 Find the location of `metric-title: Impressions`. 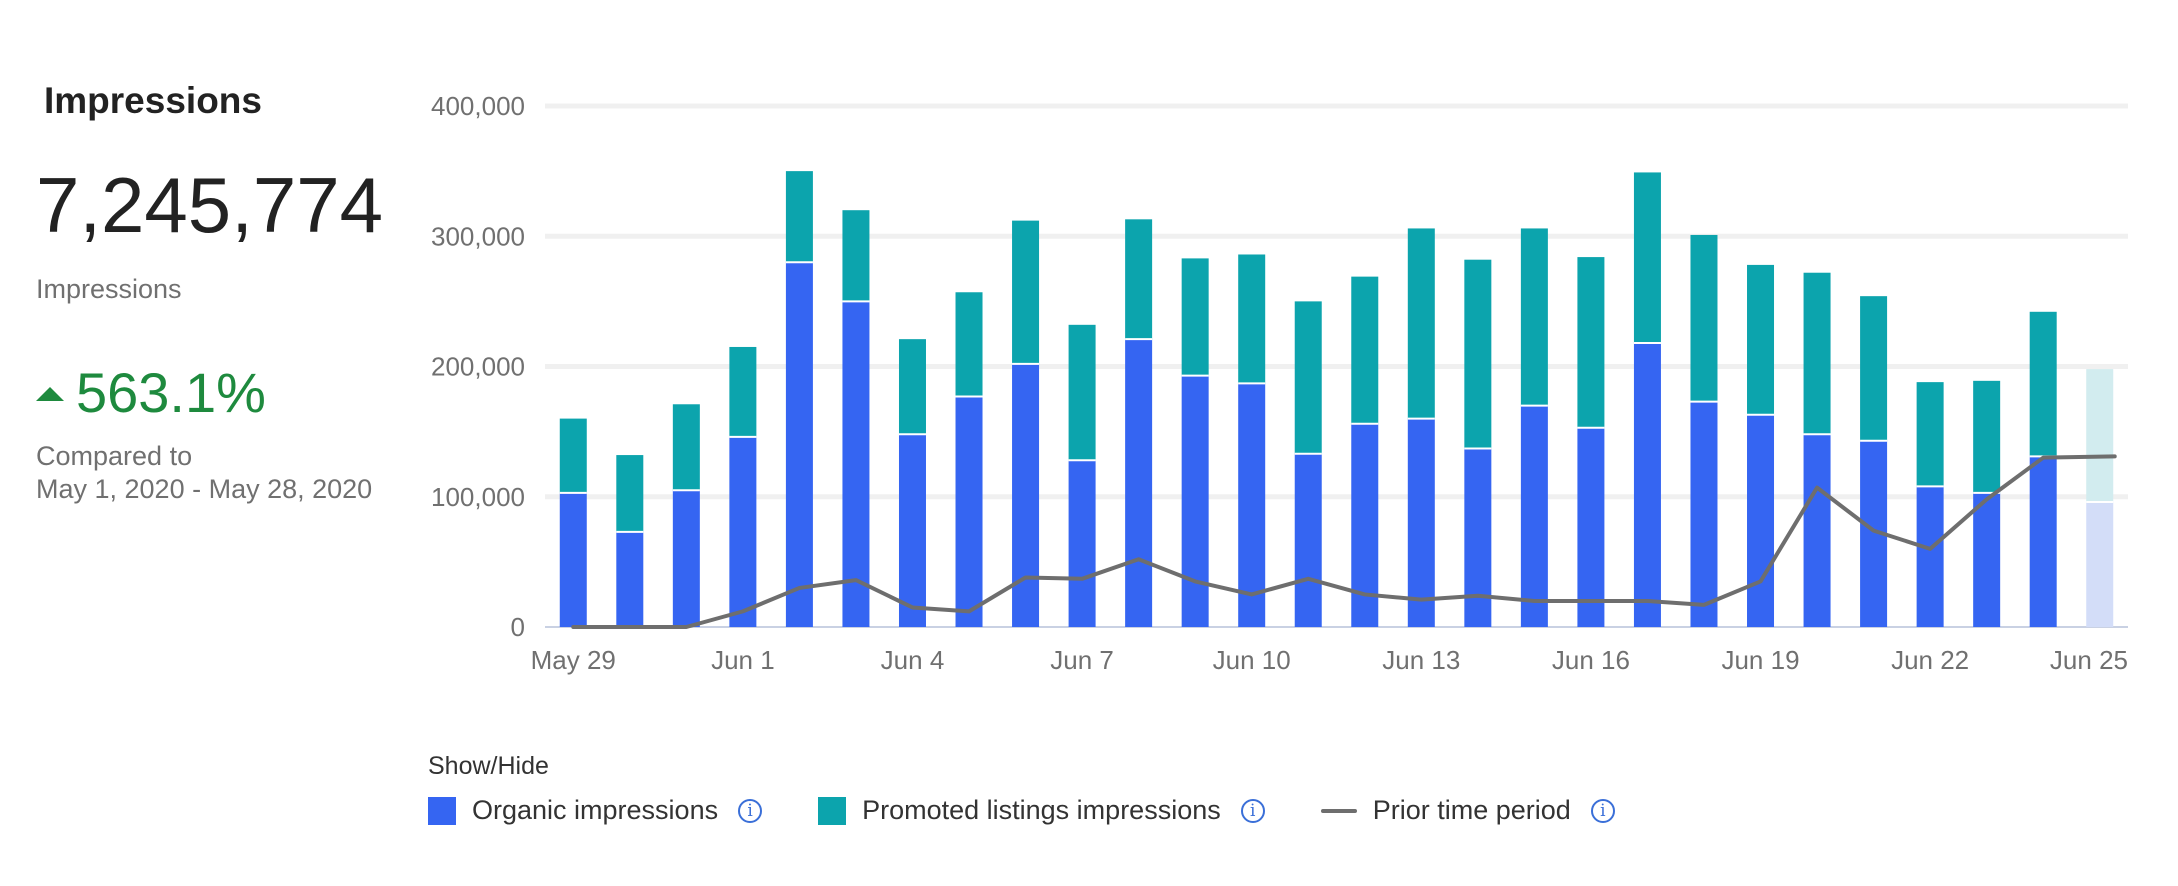

metric-title: Impressions is located at coordinates (153, 100).